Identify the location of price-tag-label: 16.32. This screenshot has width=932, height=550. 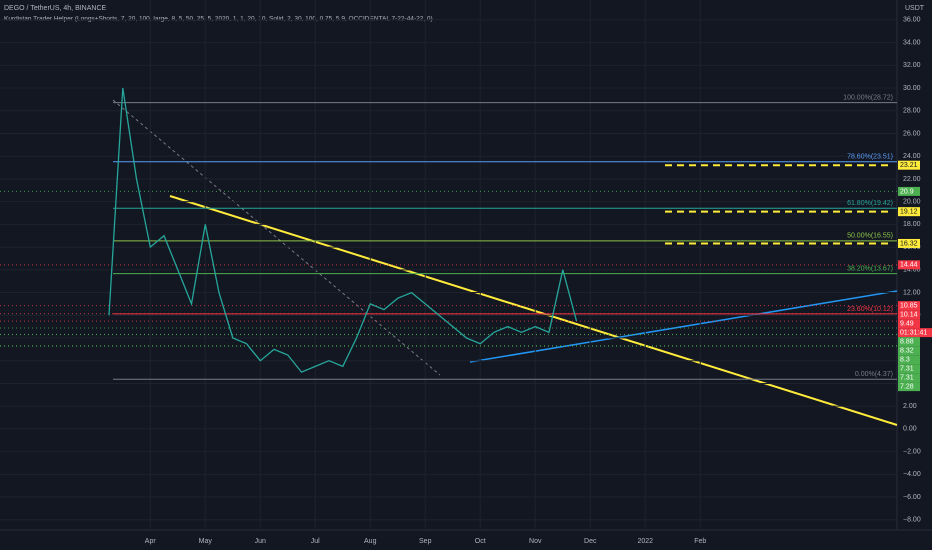
(909, 243).